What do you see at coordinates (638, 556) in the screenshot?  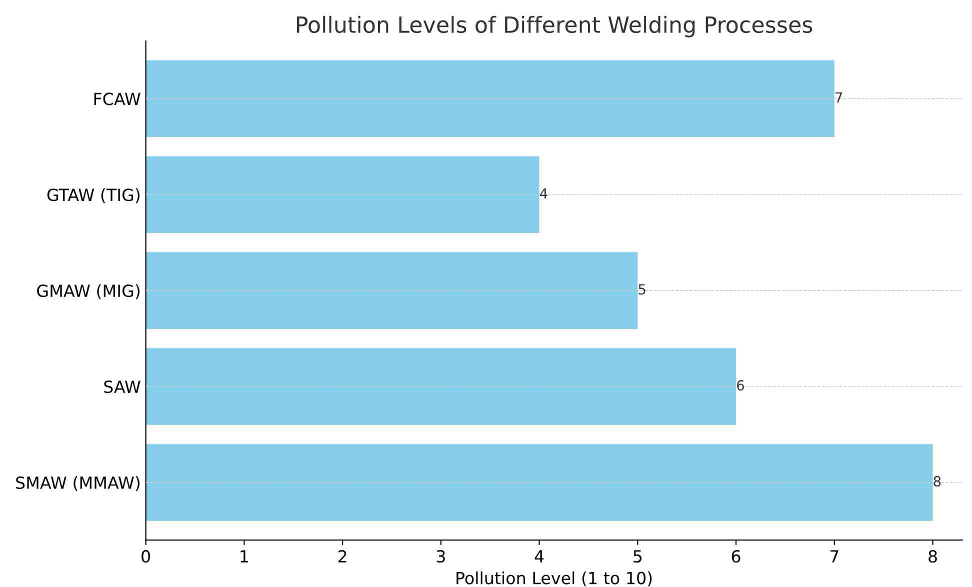 I see `x-tick-label: 5` at bounding box center [638, 556].